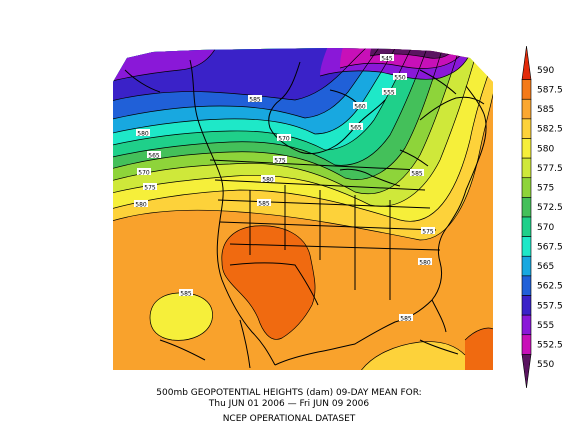 The image size is (565, 437). I want to click on colorbar-tick-label: 587.5, so click(550, 90).